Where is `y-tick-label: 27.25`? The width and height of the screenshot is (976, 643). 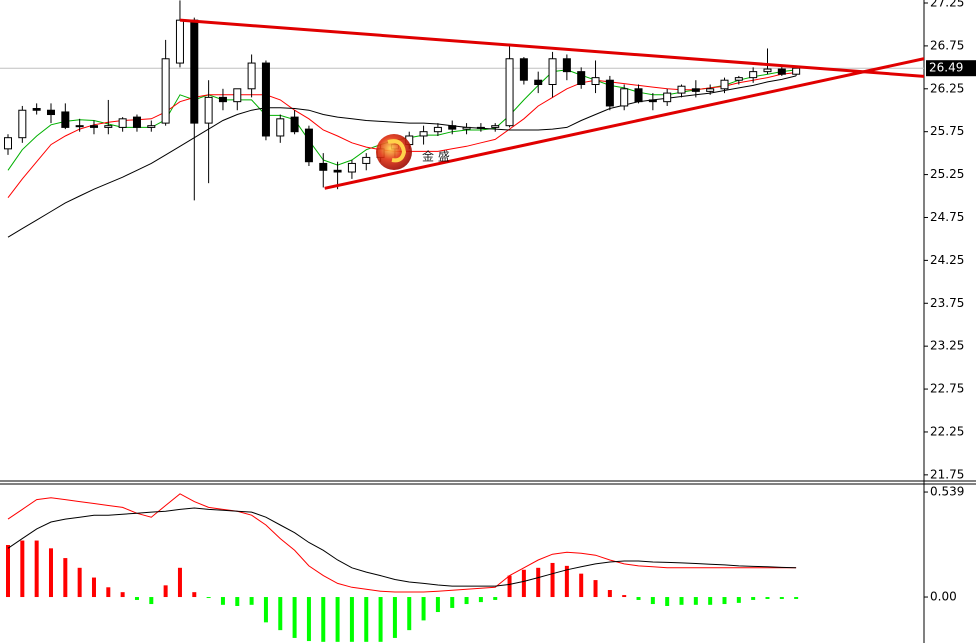 y-tick-label: 27.25 is located at coordinates (947, 5).